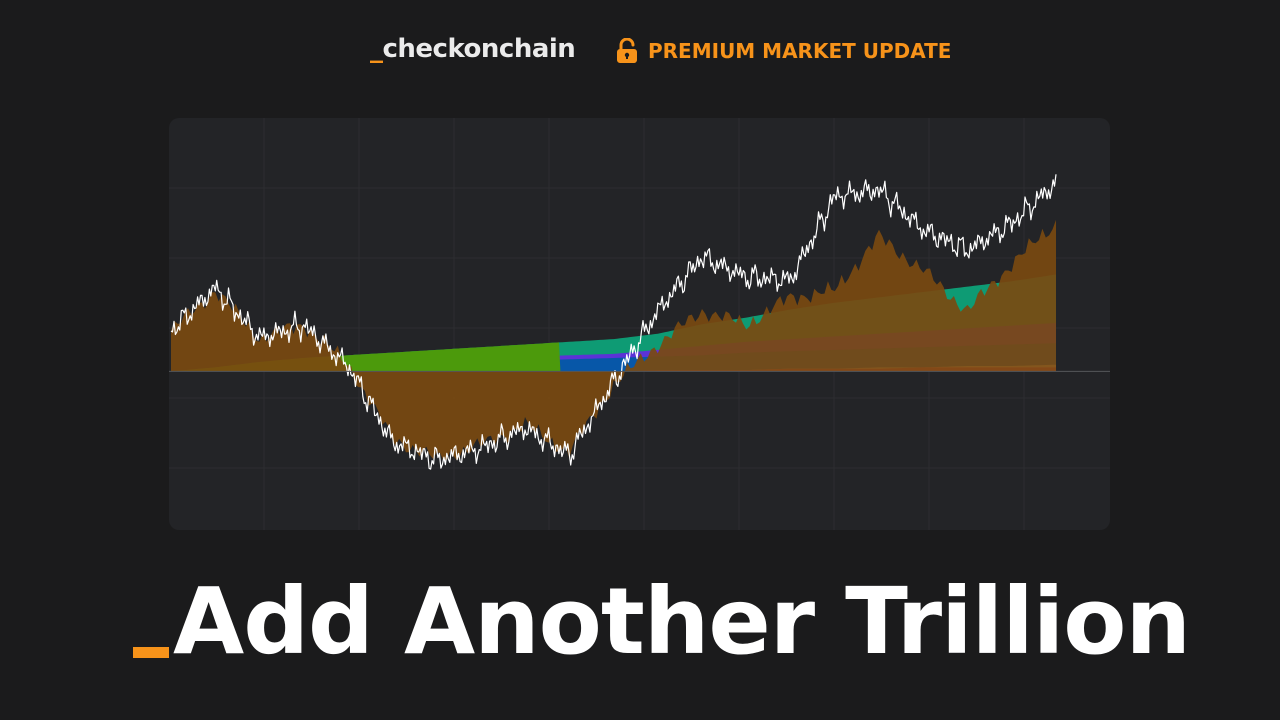 The width and height of the screenshot is (1280, 720). What do you see at coordinates (800, 51) in the screenshot?
I see `premium-label: PREMIUM MARKET UPDATE` at bounding box center [800, 51].